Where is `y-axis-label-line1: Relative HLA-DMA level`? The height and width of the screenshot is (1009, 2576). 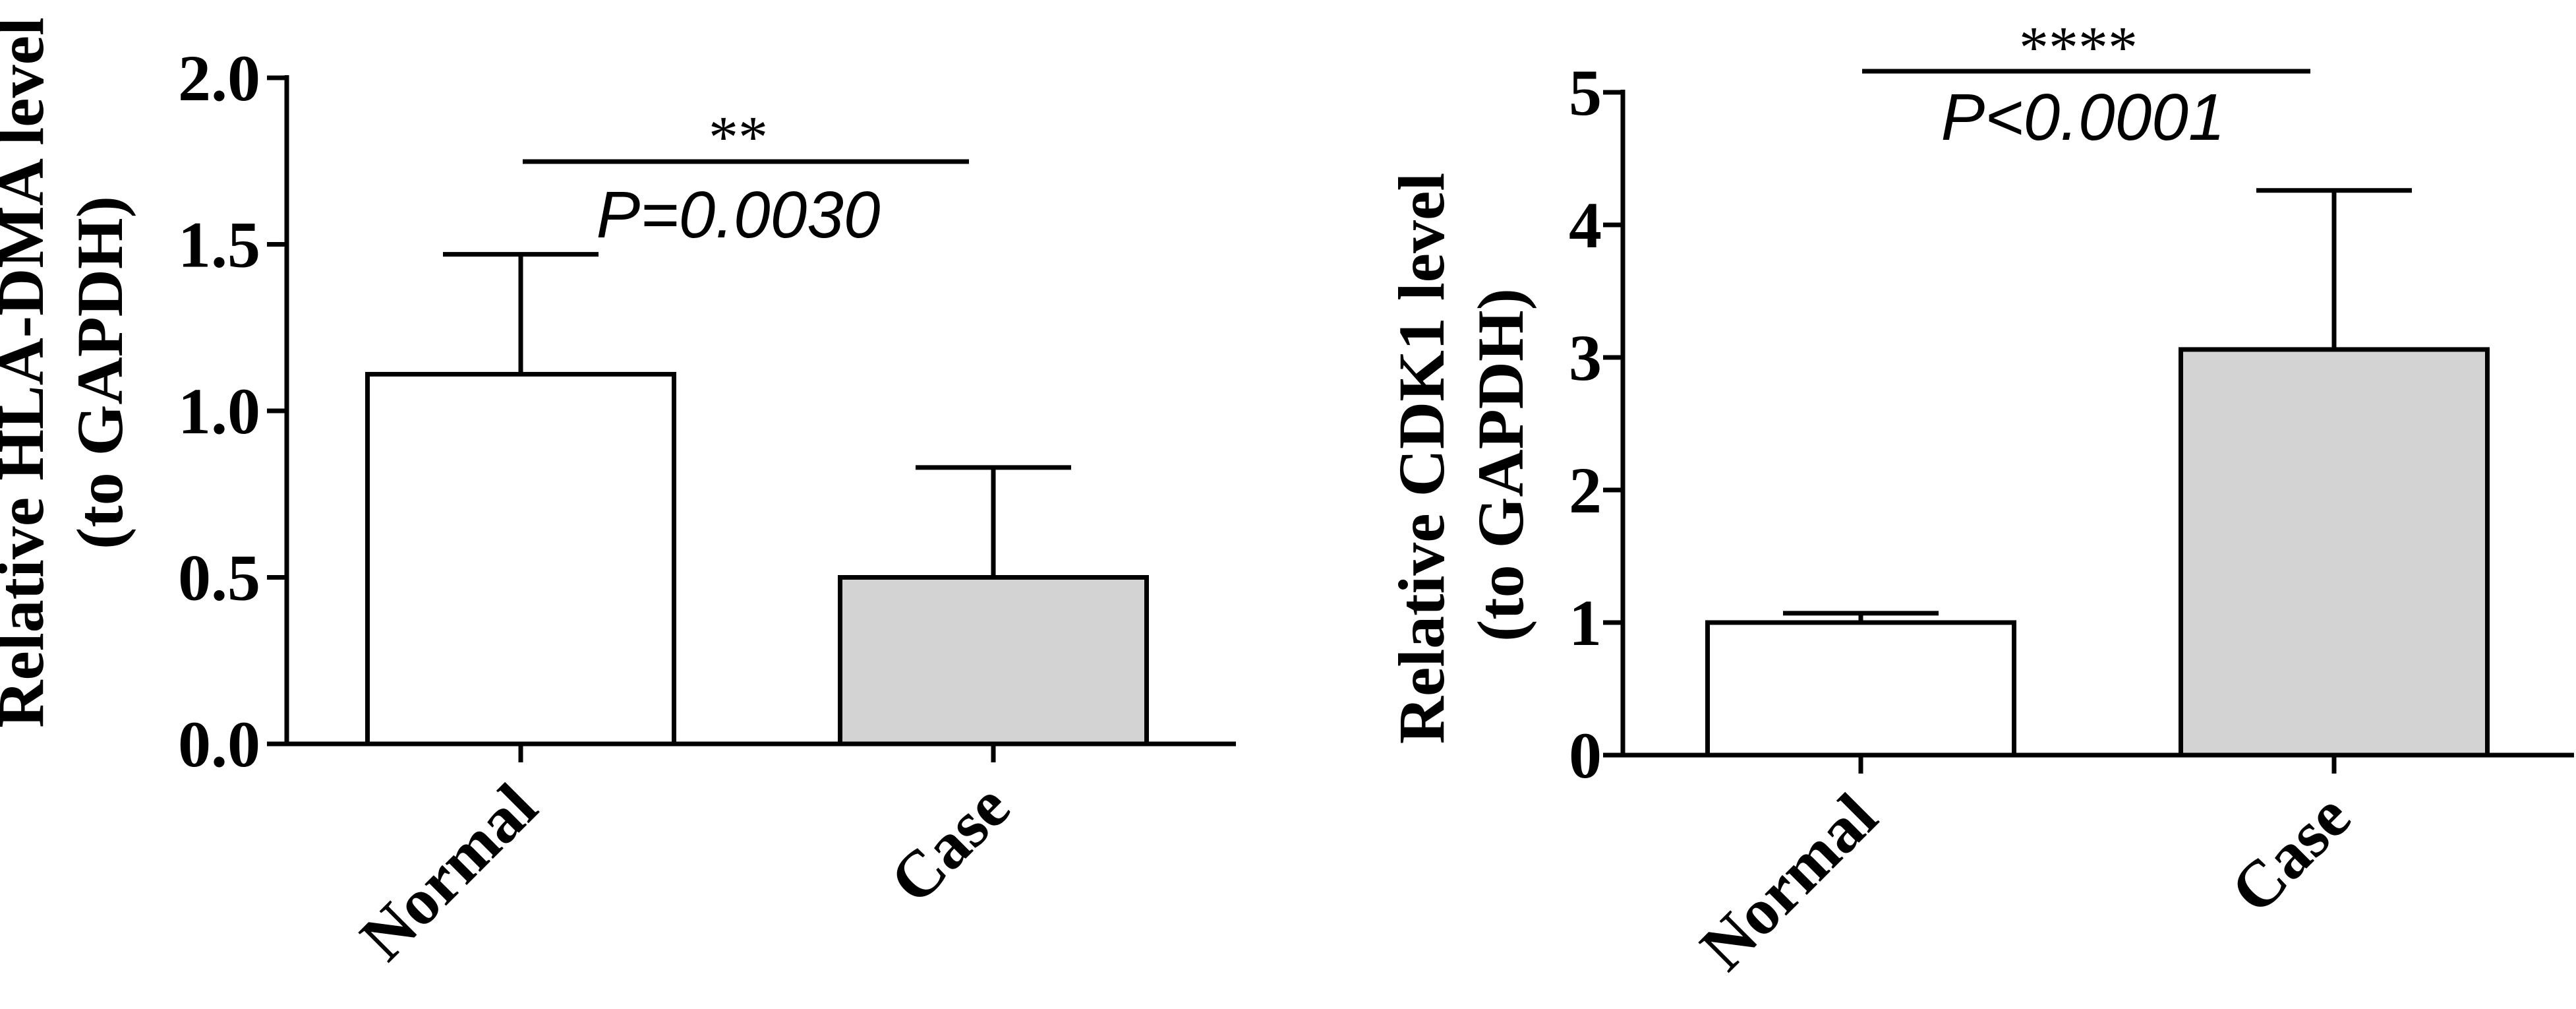 y-axis-label-line1: Relative HLA-DMA level is located at coordinates (29, 372).